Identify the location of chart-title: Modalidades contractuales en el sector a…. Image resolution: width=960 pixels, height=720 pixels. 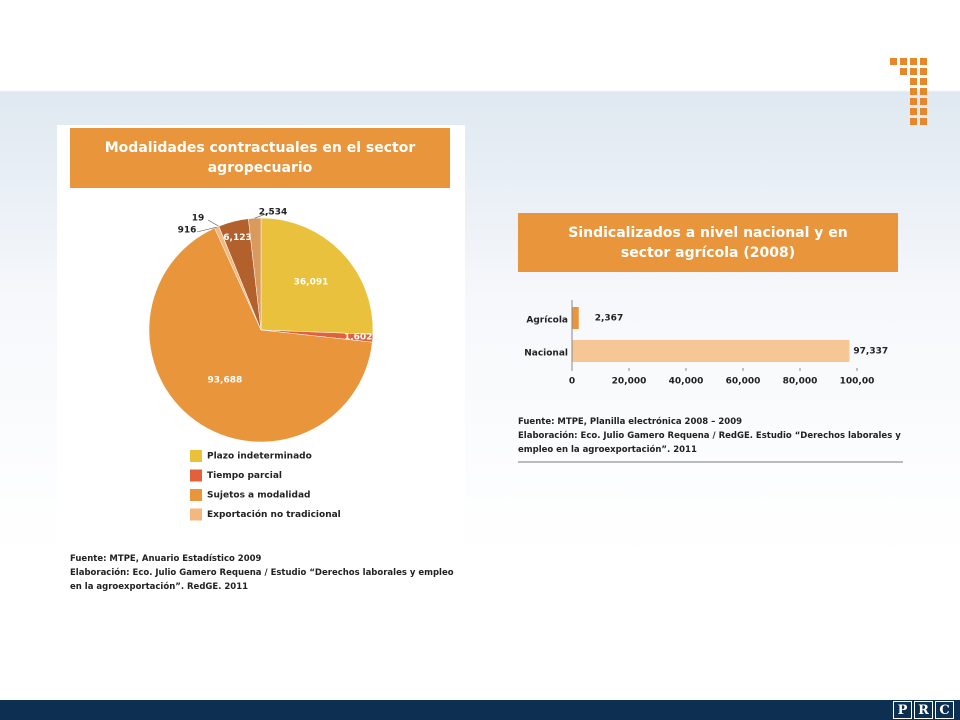
(260, 158).